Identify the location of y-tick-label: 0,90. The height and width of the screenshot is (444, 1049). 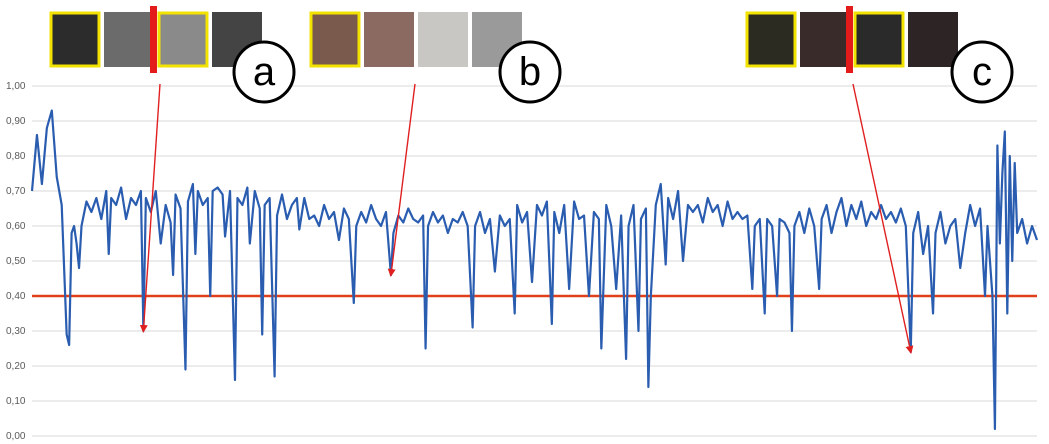
(16, 121).